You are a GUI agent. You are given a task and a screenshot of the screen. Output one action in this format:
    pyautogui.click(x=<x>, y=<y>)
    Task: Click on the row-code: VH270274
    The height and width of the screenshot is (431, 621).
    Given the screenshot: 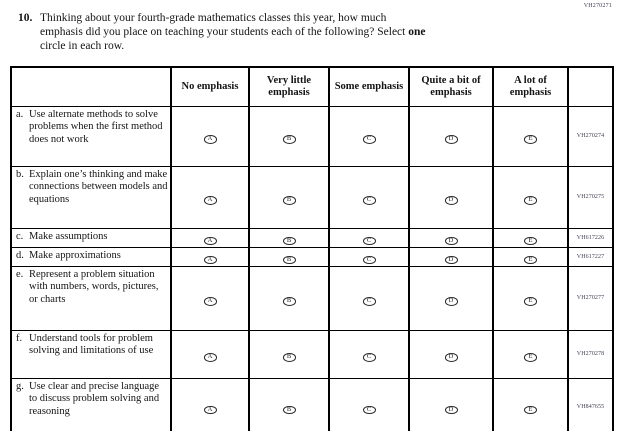 What is the action you would take?
    pyautogui.click(x=590, y=136)
    